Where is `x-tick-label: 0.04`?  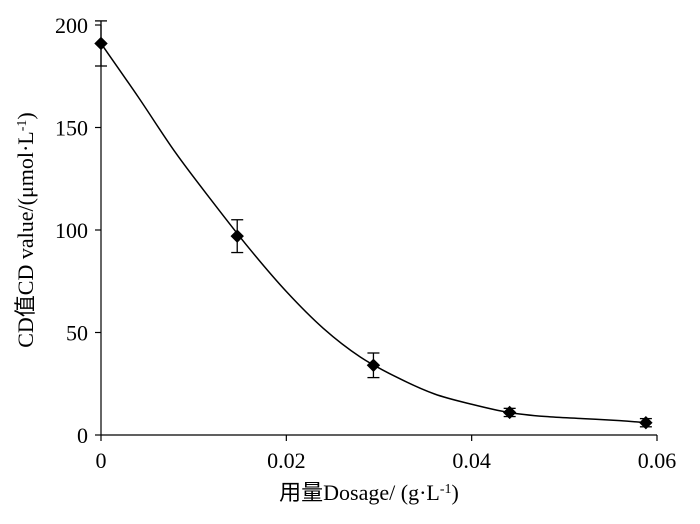
x-tick-label: 0.04 is located at coordinates (471, 460).